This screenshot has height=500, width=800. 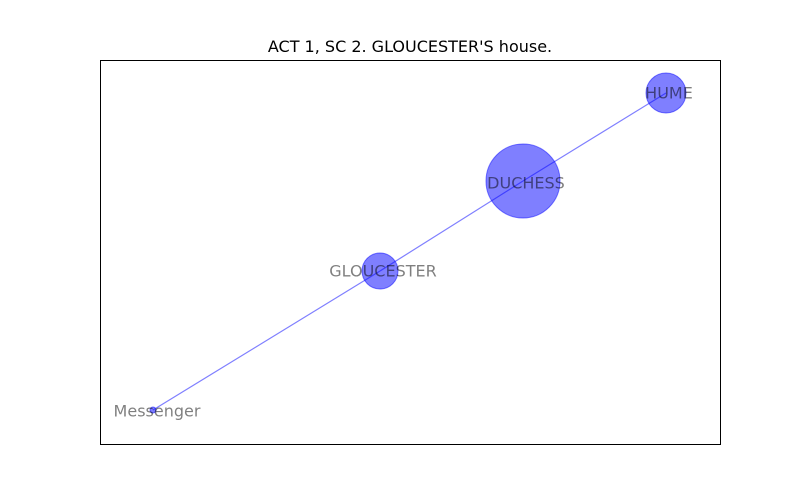 I want to click on node-gloucester, so click(x=380, y=271).